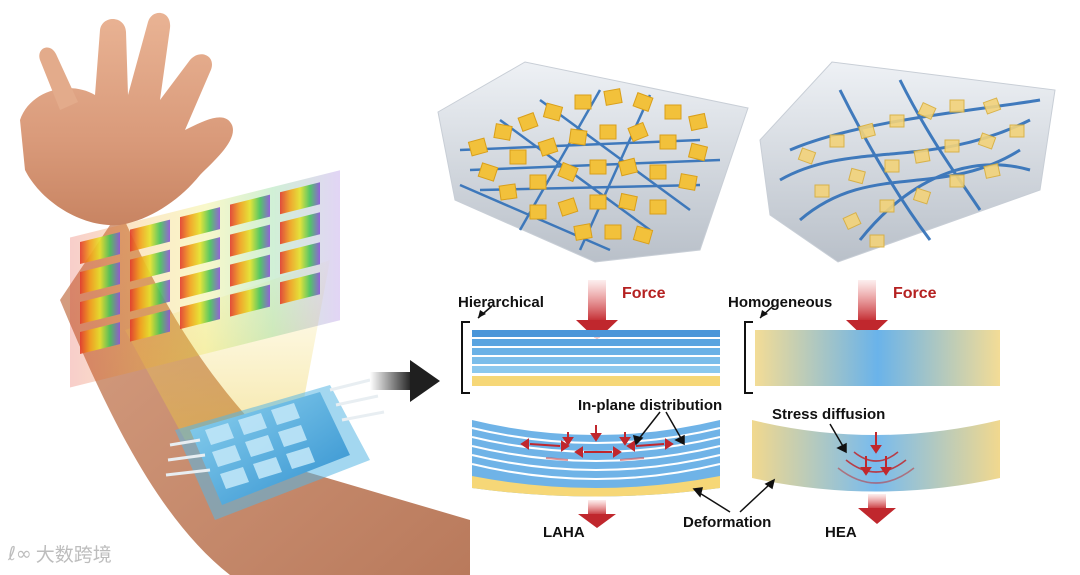  I want to click on hea-label: HEA, so click(841, 532).